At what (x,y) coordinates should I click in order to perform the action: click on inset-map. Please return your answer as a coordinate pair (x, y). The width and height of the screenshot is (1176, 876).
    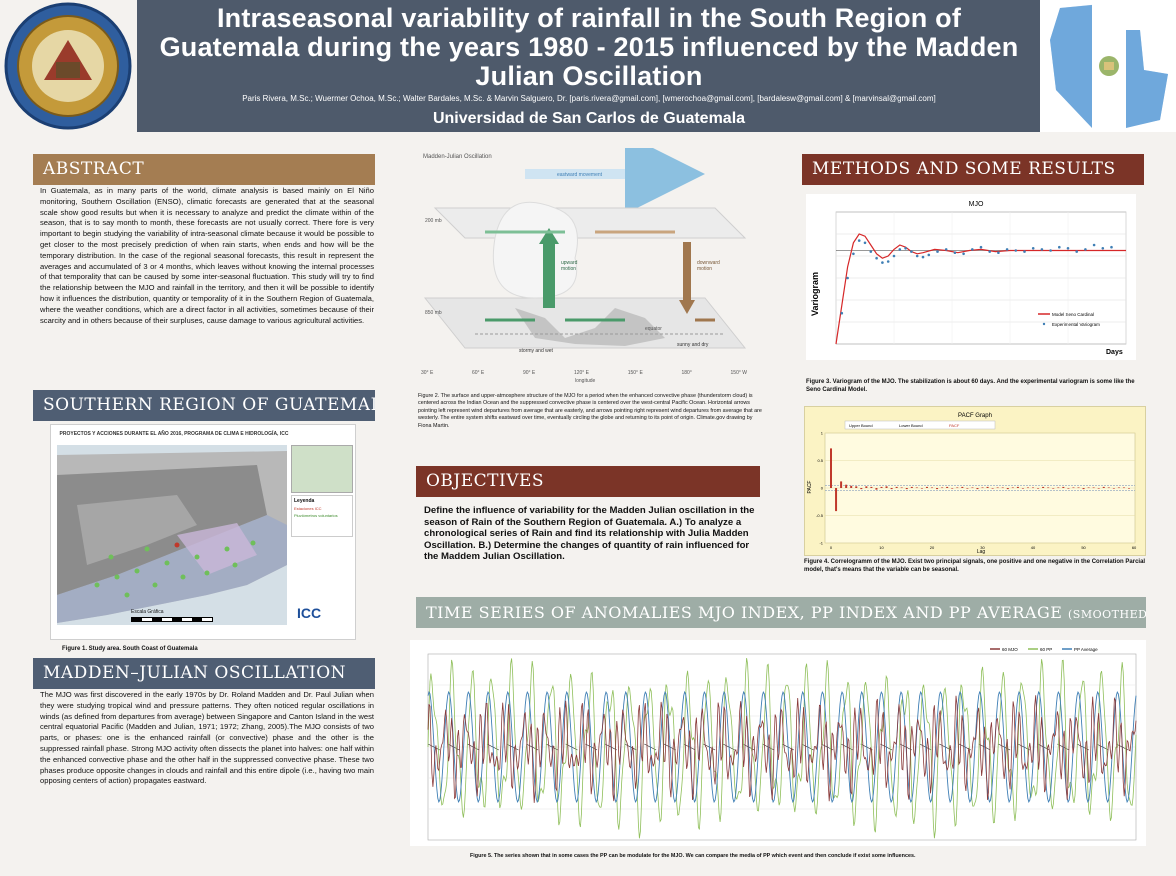
    Looking at the image, I should click on (322, 469).